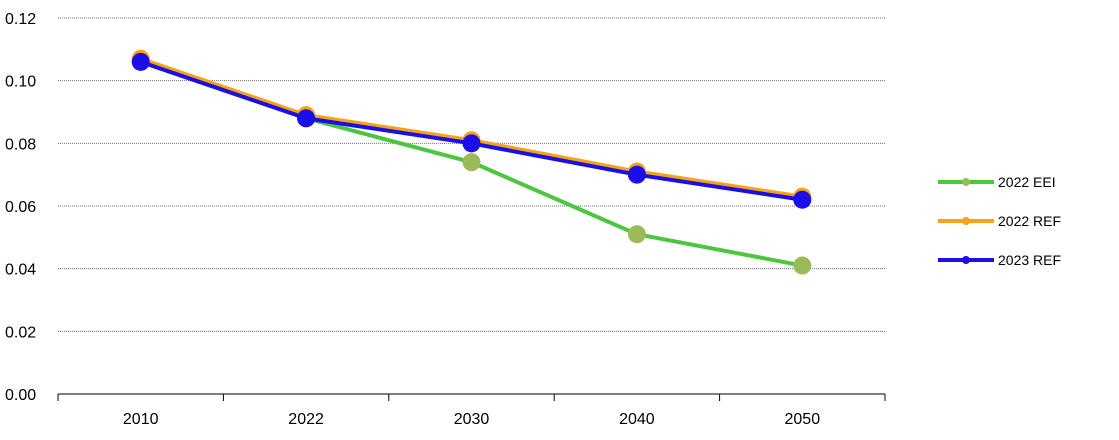  What do you see at coordinates (20, 207) in the screenshot?
I see `y-tick-label: 0.06` at bounding box center [20, 207].